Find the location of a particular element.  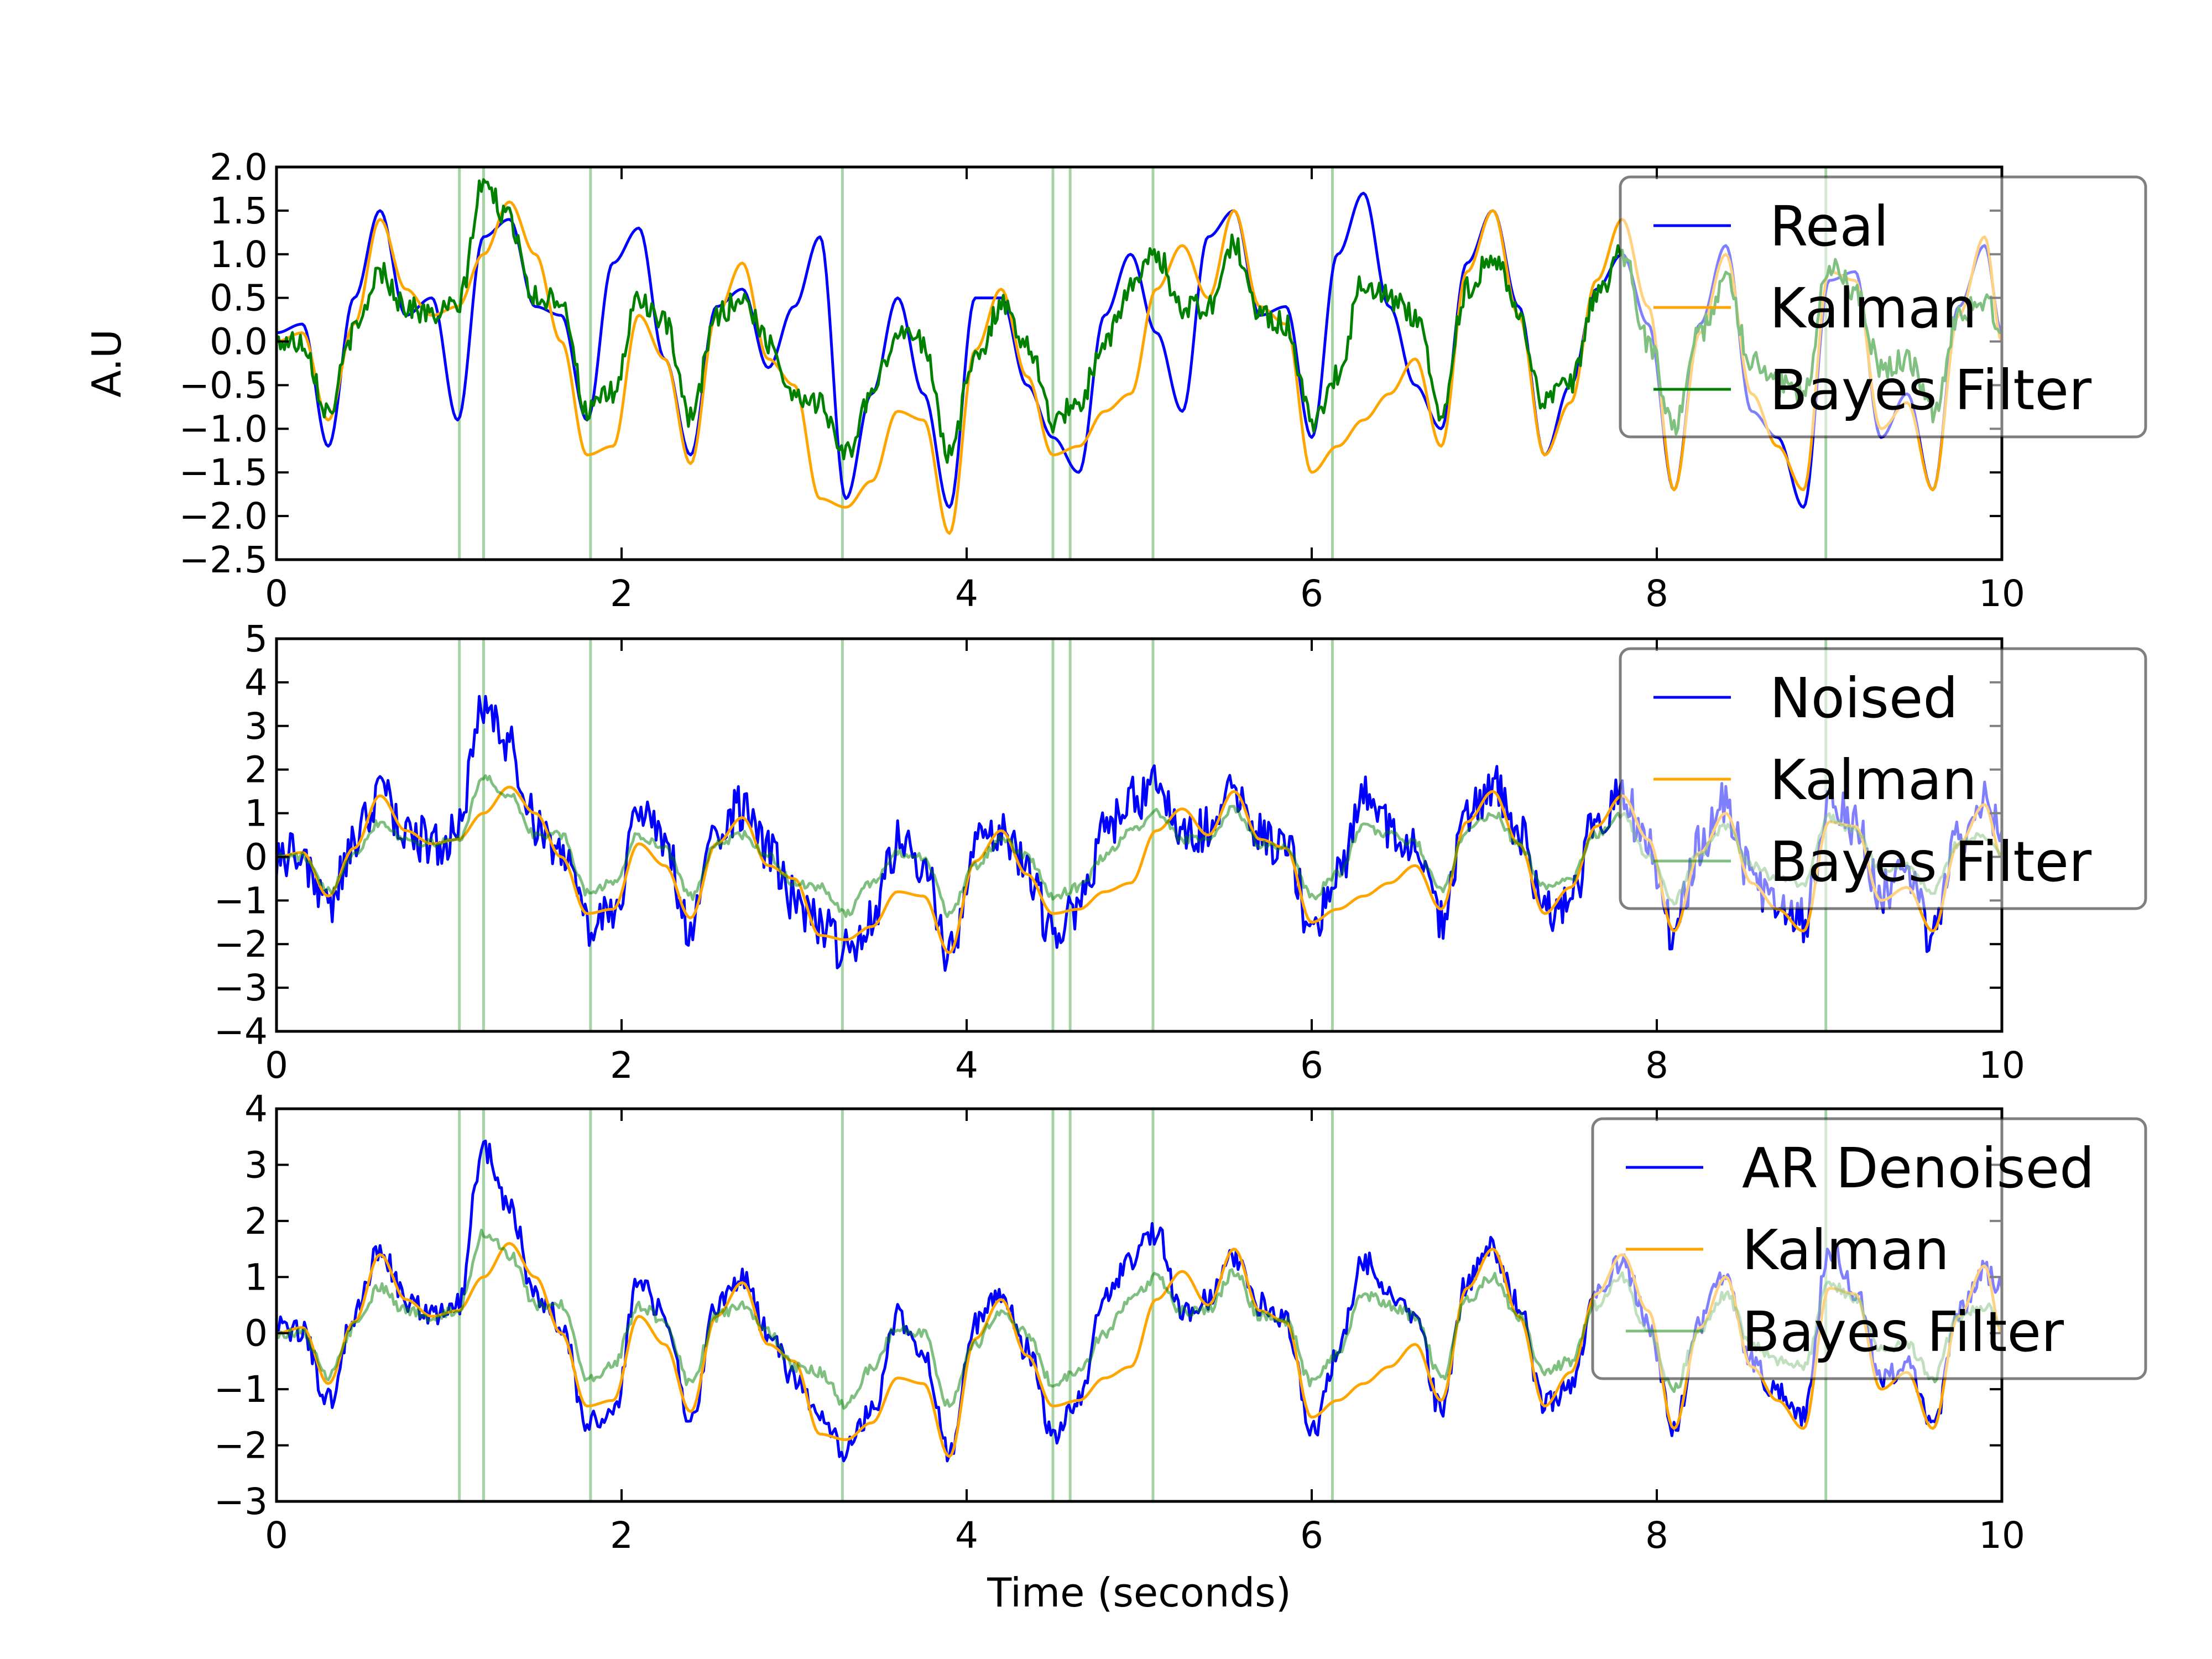

y-tick-label: 5 is located at coordinates (256, 639).